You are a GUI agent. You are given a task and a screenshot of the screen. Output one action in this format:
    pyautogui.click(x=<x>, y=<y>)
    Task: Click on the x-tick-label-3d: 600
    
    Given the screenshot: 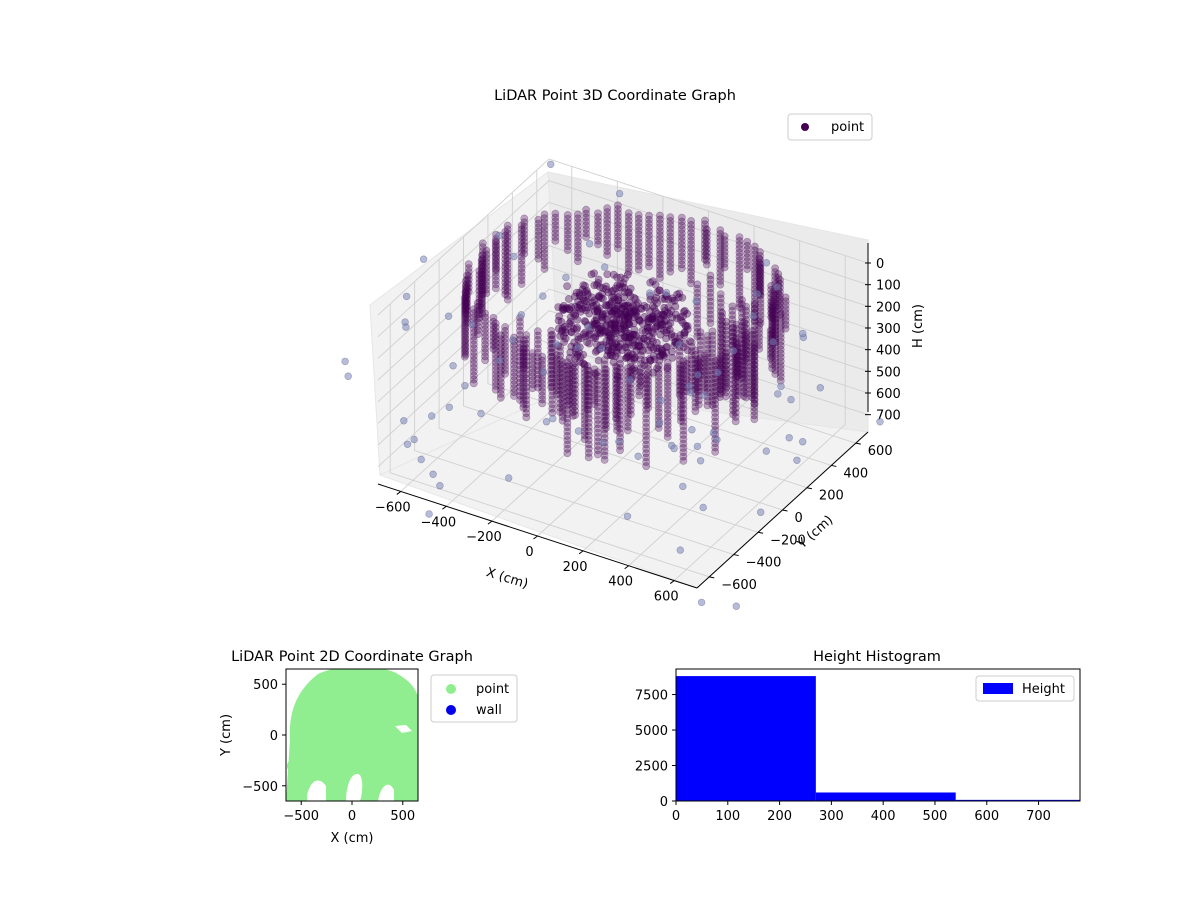 What is the action you would take?
    pyautogui.click(x=666, y=597)
    